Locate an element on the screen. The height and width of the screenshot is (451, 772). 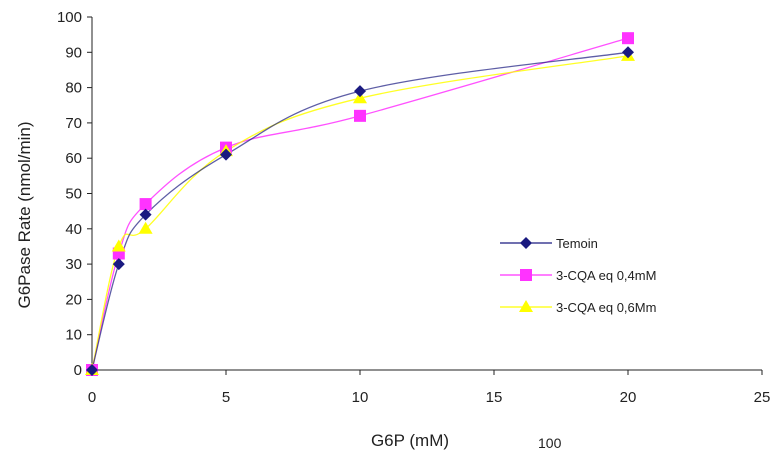
y-tick-label: 60 is located at coordinates (73, 158).